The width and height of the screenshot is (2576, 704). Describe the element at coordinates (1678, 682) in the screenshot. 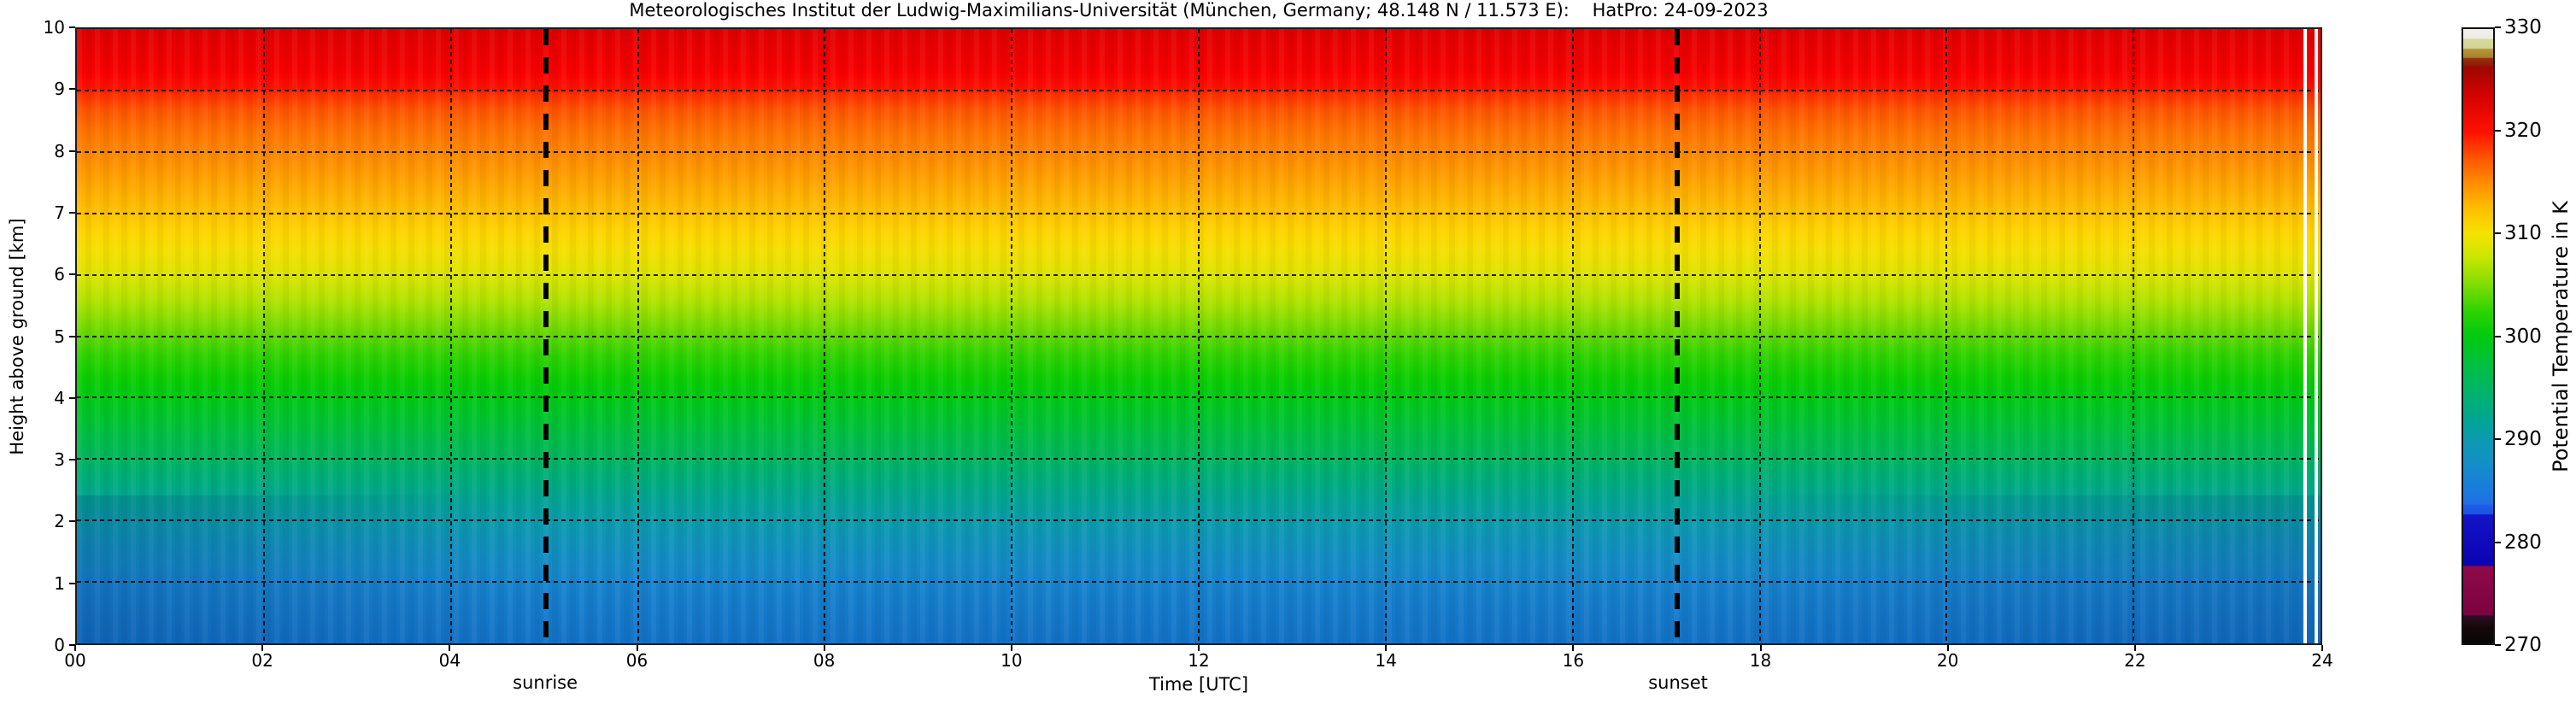

I see `sunset-annotation-label: sunset` at that location.